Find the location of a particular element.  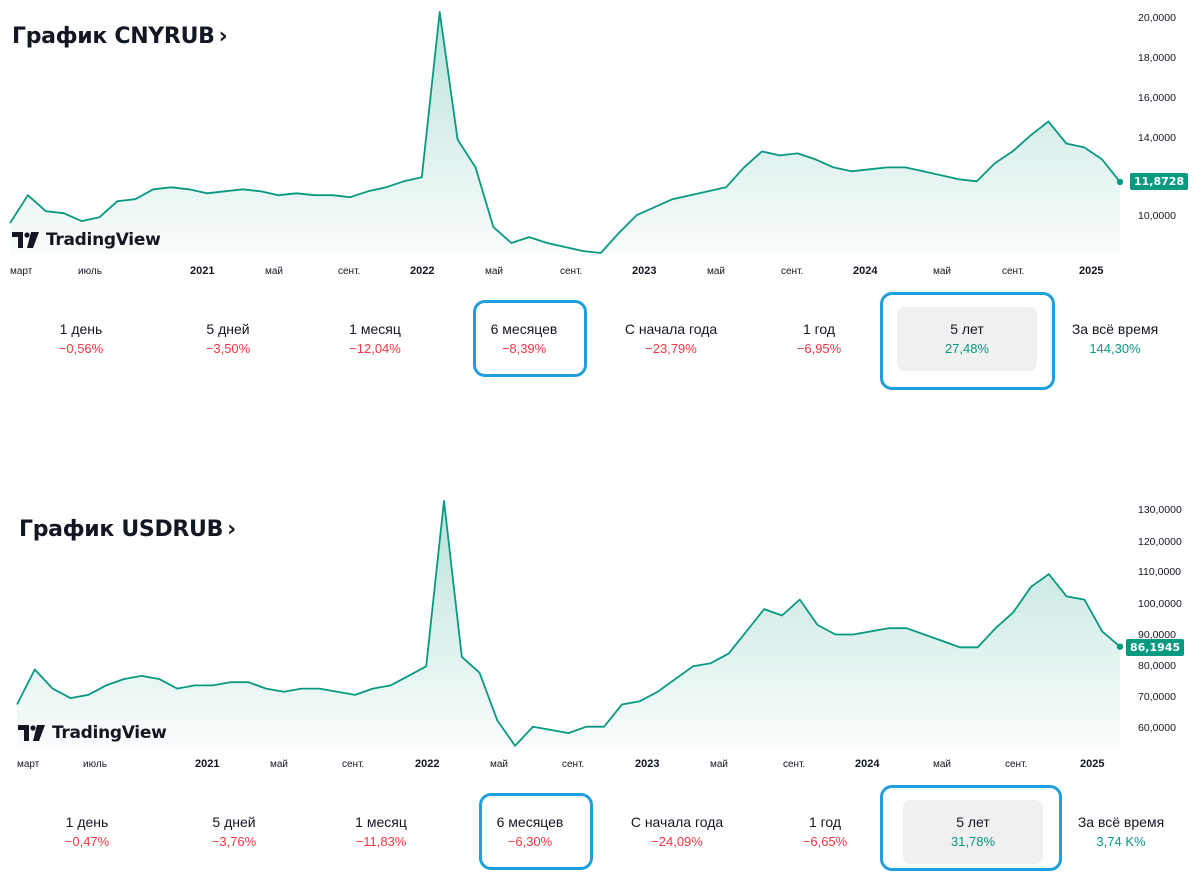

perf-value: 144,30% is located at coordinates (1115, 348).